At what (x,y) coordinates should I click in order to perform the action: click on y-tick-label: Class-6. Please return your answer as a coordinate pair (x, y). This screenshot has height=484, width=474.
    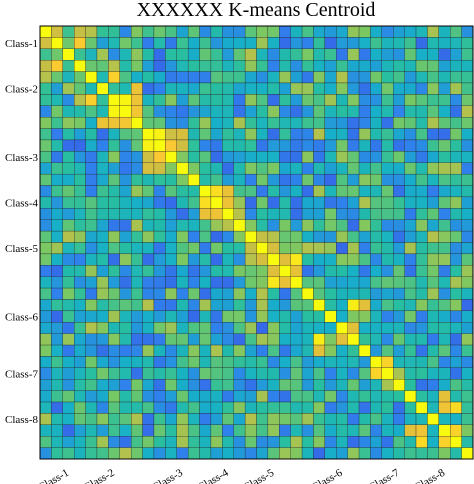
    Looking at the image, I should click on (22, 318).